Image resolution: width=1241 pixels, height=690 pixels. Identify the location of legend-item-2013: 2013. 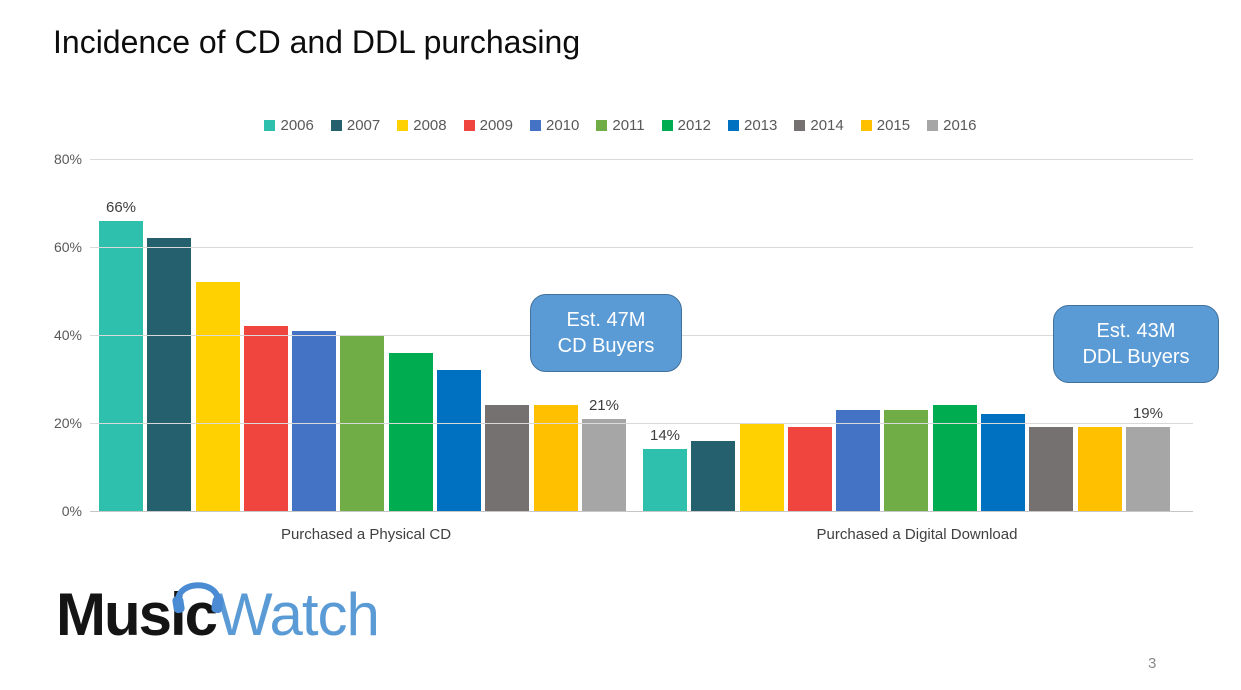
(752, 125).